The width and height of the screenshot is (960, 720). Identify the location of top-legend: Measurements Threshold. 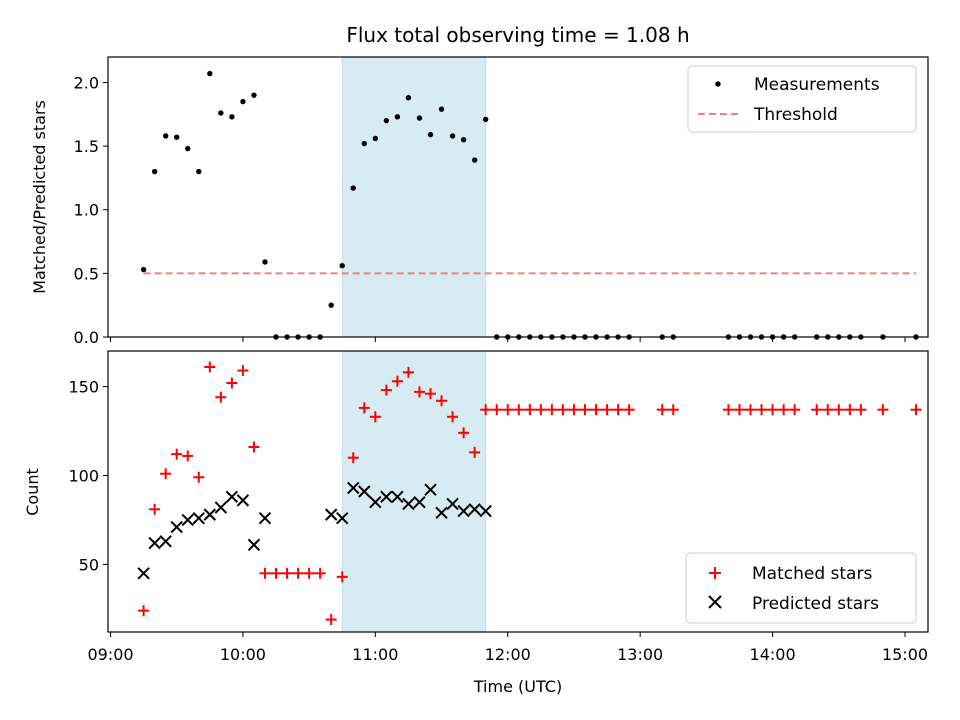
(802, 99).